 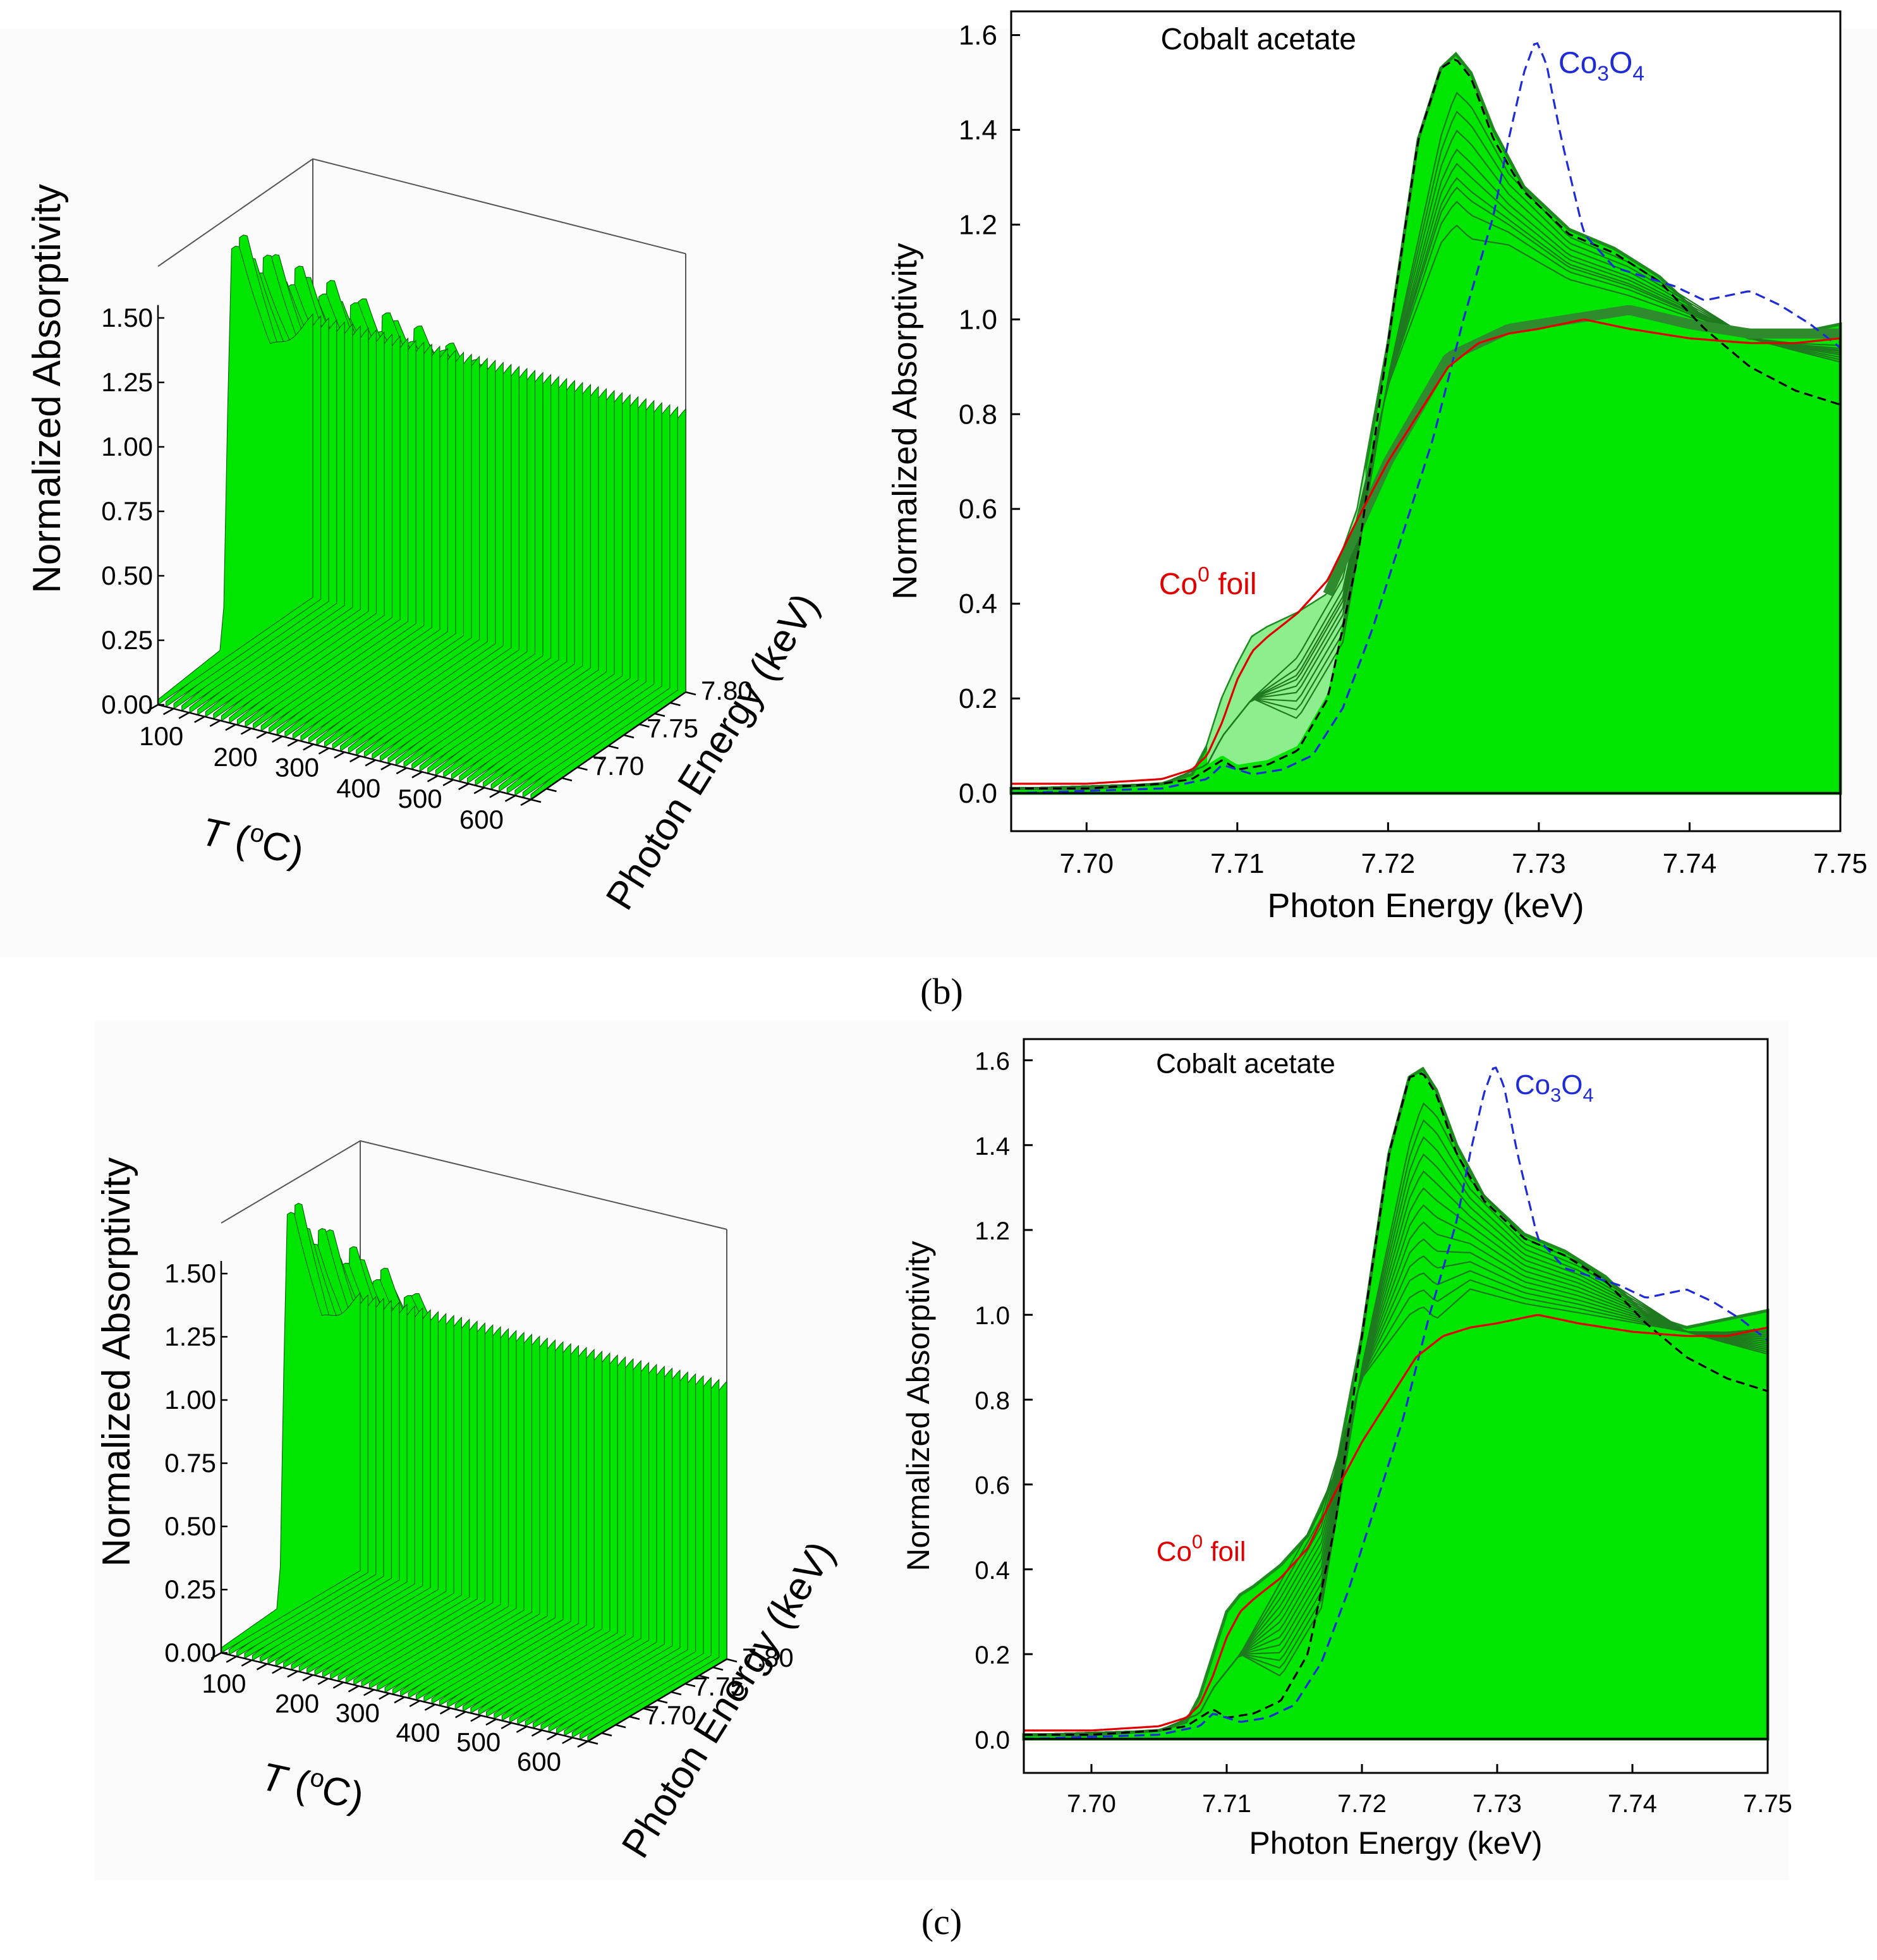 What do you see at coordinates (941, 991) in the screenshot?
I see `panel-b-caption: (b)` at bounding box center [941, 991].